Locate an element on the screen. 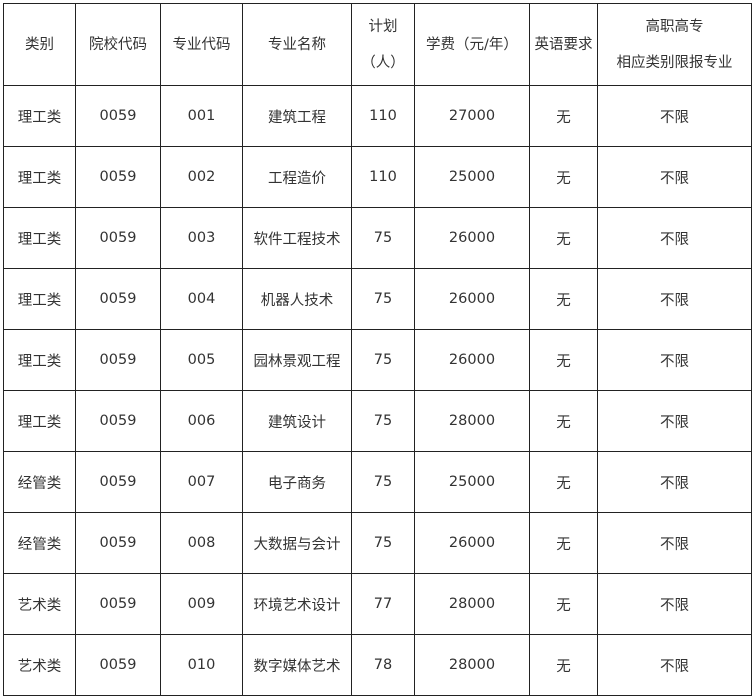 Image resolution: width=753 pixels, height=699 pixels. table-row: 理工类 0059 002 工程造价 110 25000 无不限 is located at coordinates (377, 177).